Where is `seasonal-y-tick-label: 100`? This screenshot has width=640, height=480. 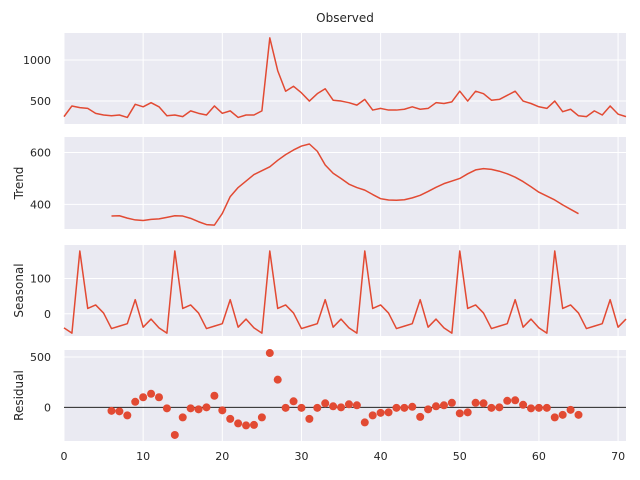
seasonal-y-tick-label: 100 is located at coordinates (40, 279).